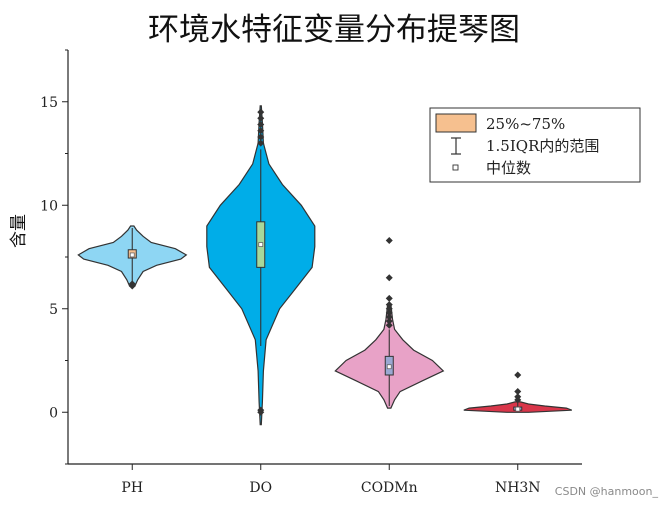 The height and width of the screenshot is (506, 668). I want to click on legend-swatch-median, so click(455, 167).